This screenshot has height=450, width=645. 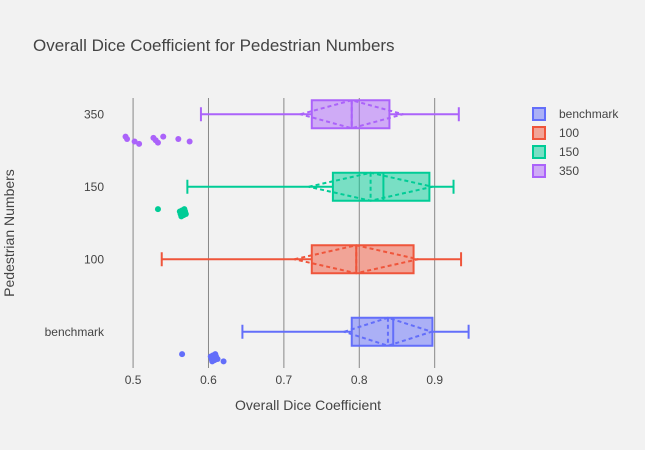 What do you see at coordinates (569, 152) in the screenshot?
I see `legend-label: 150` at bounding box center [569, 152].